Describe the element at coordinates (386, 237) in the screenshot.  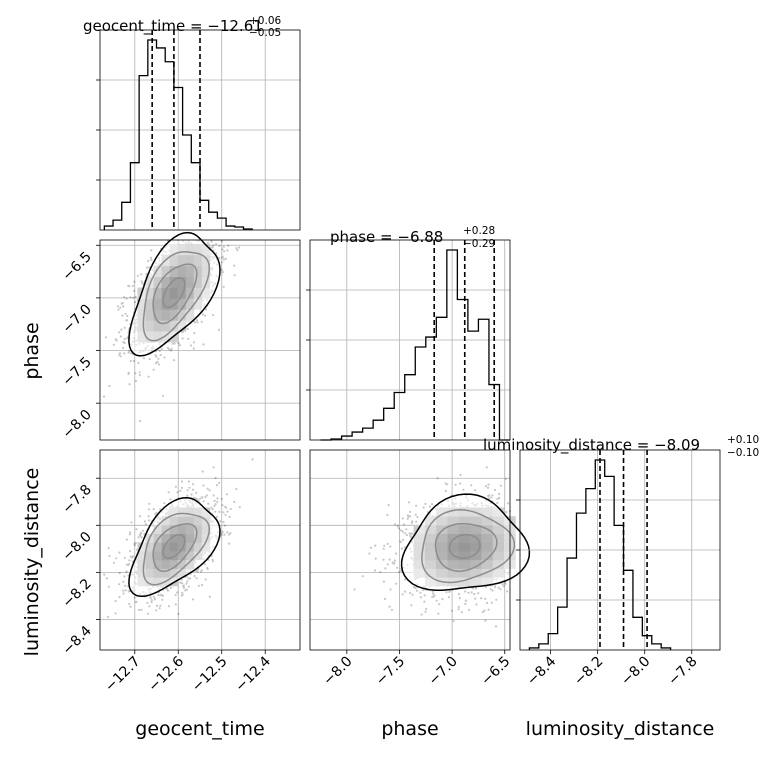
I see `svg-text: phase = −6.88` at that location.